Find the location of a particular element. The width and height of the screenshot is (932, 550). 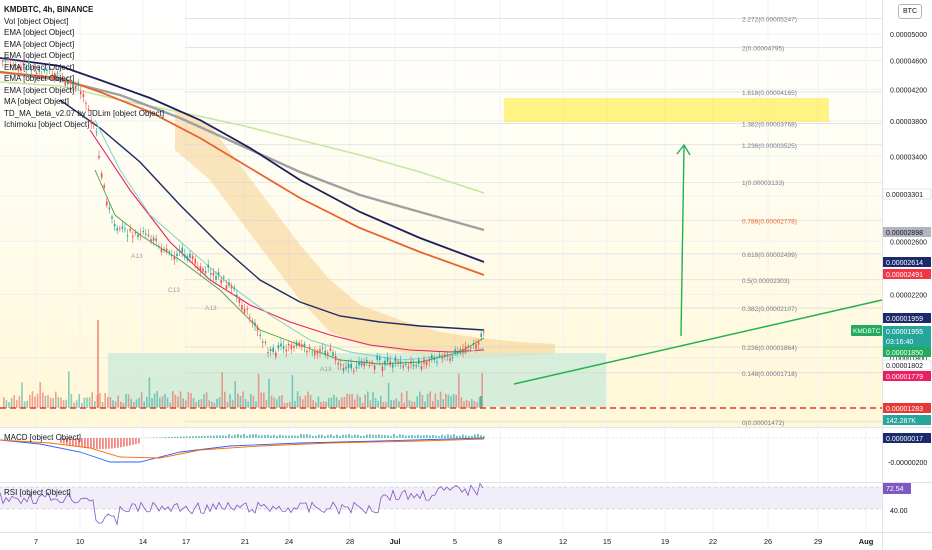

currency-badge: BTC is located at coordinates (910, 11).